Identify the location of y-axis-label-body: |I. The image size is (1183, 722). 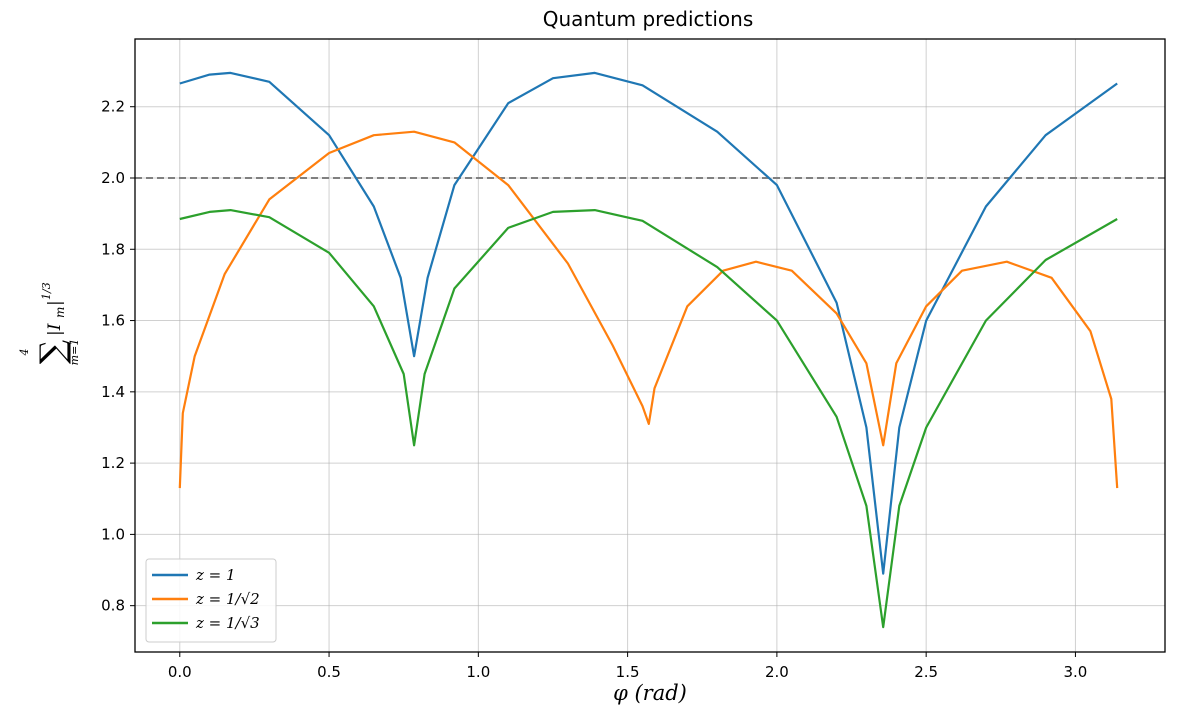
(55, 329).